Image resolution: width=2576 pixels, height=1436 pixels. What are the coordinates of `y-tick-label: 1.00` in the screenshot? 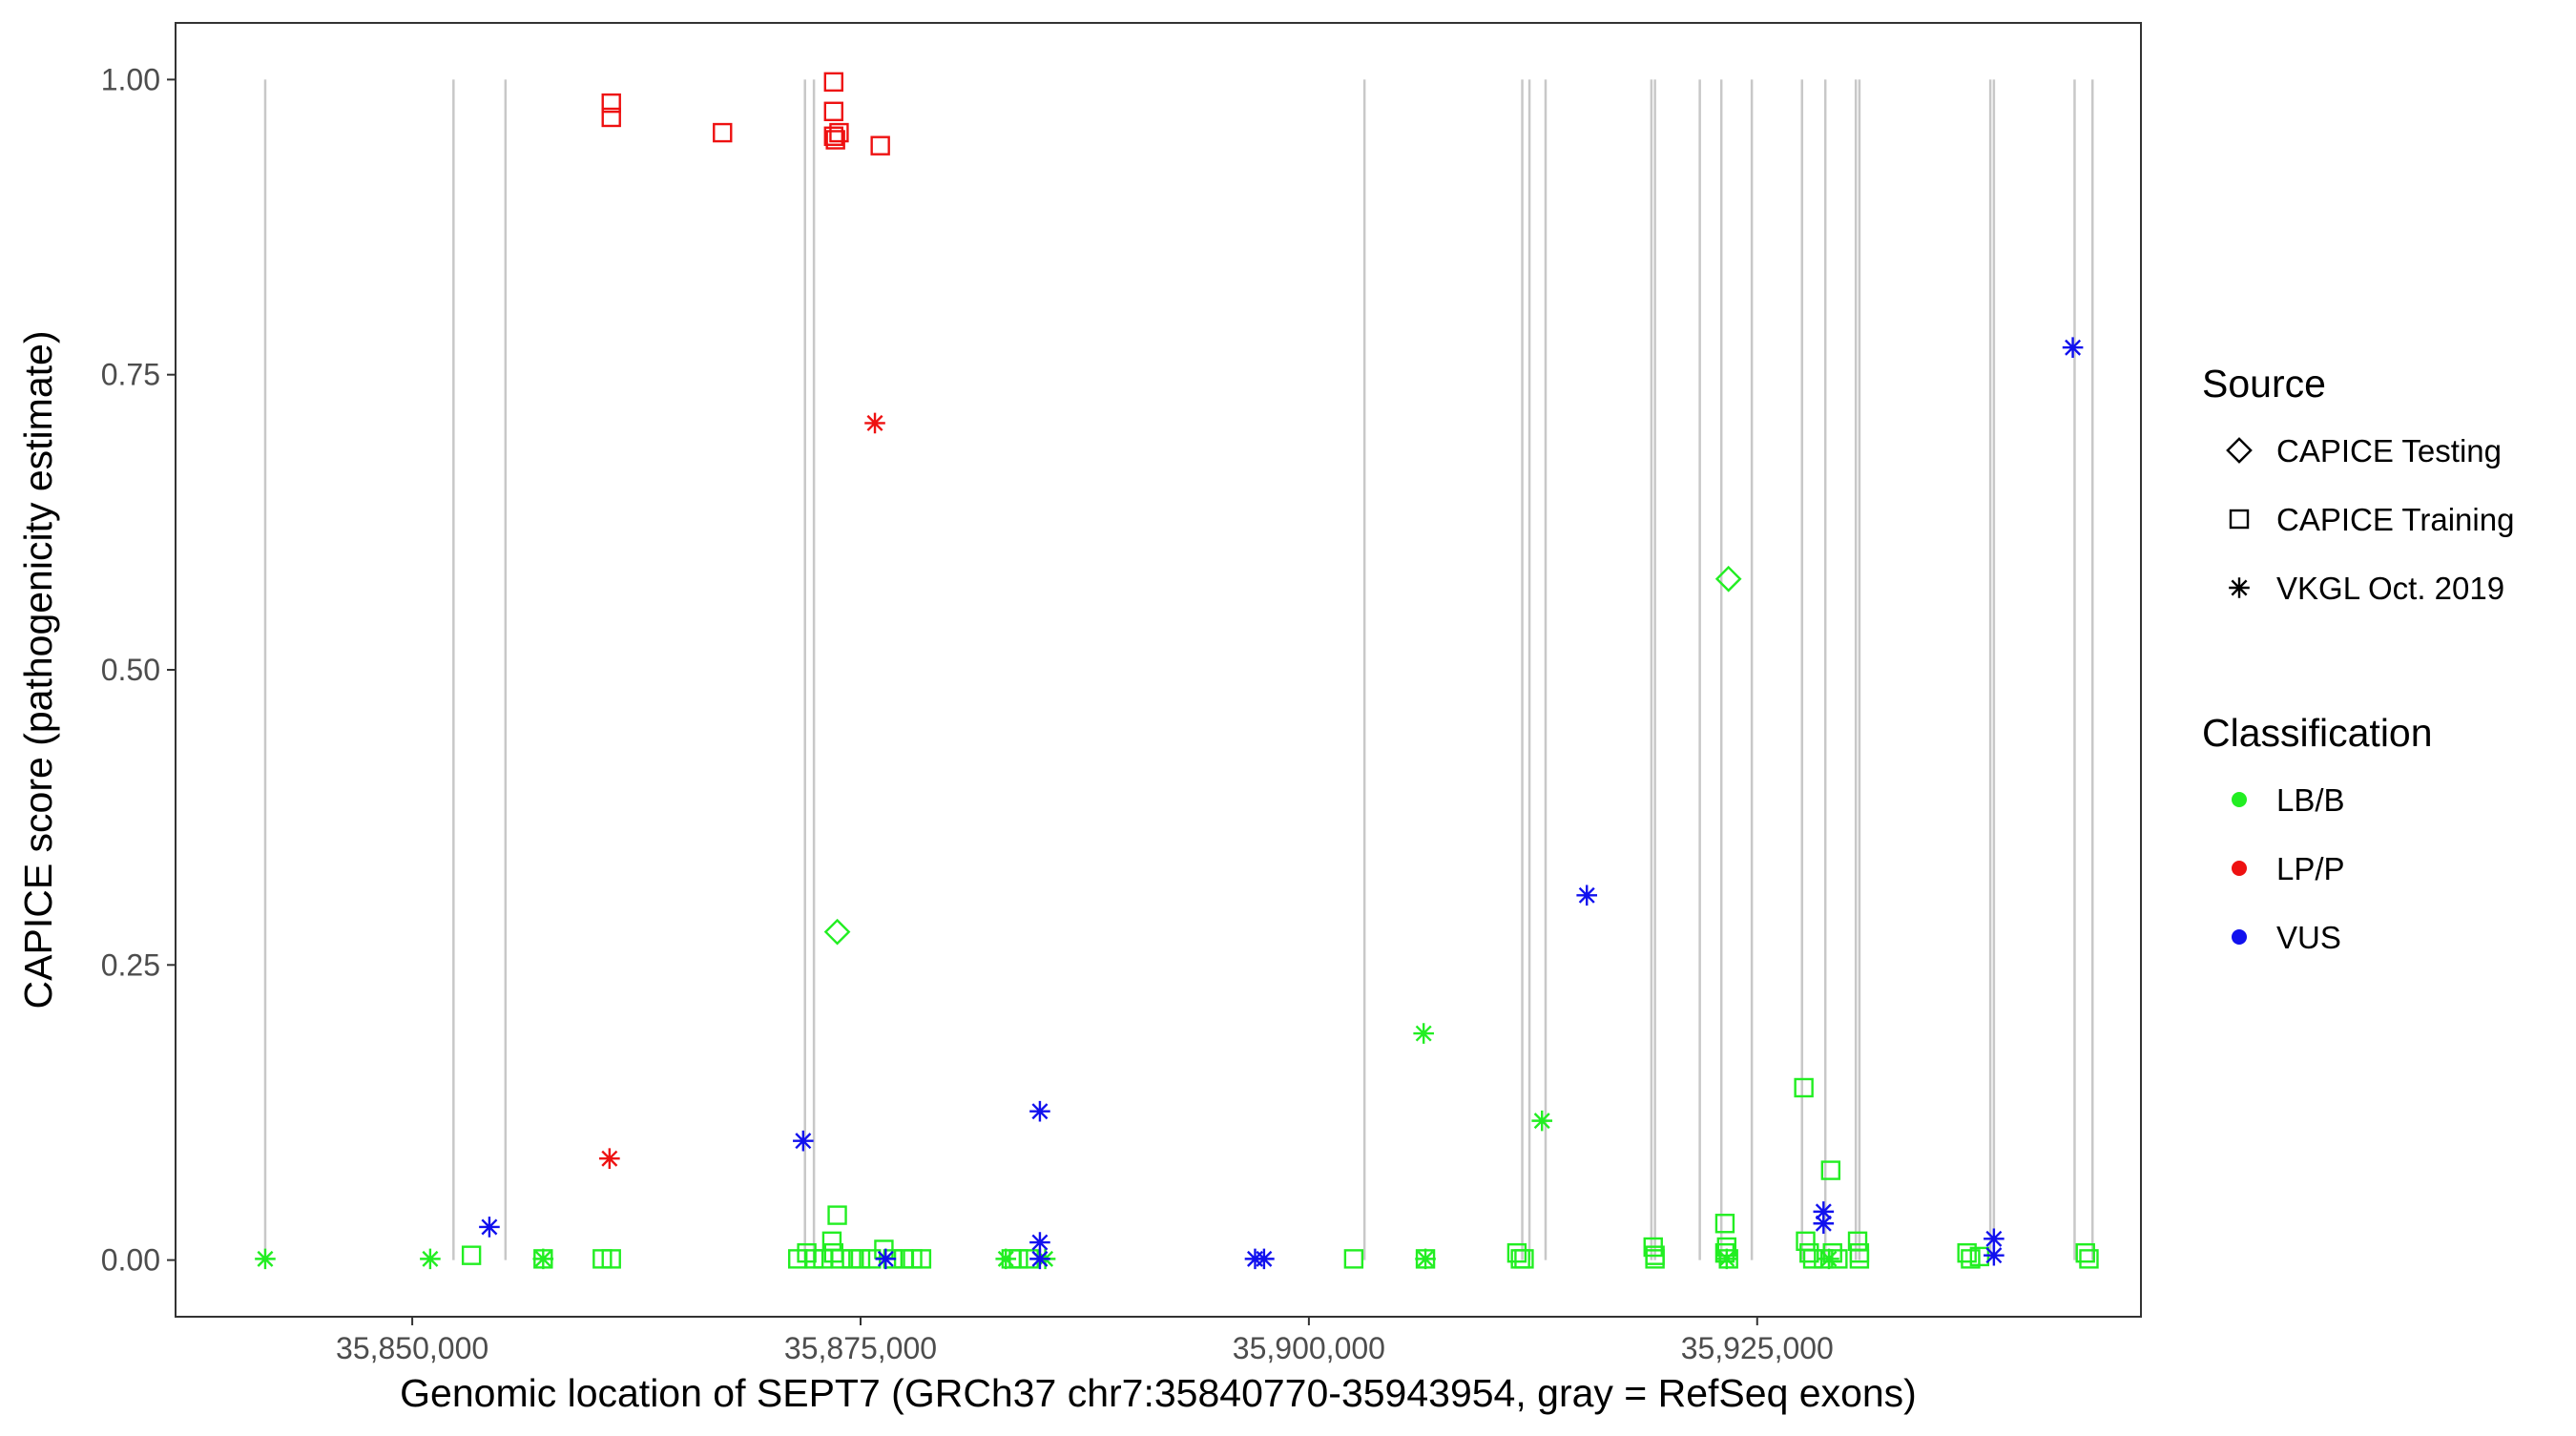 It's located at (130, 79).